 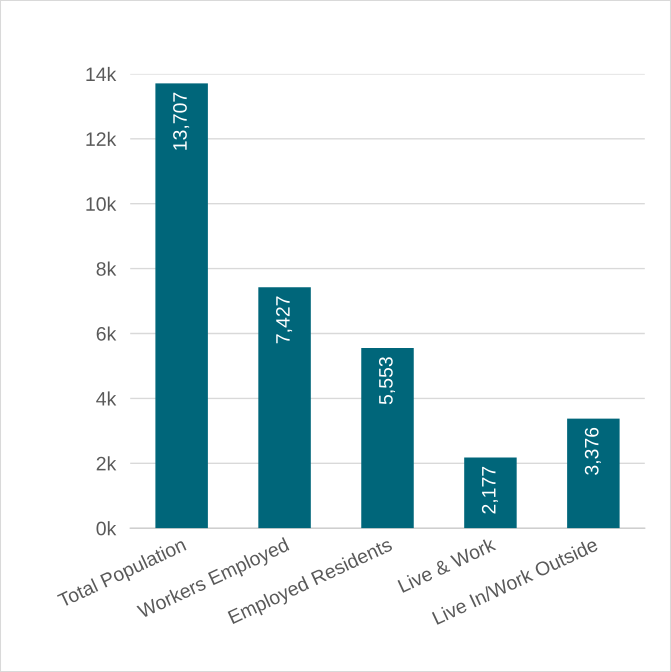 I want to click on data-label: 2,177, so click(x=490, y=490).